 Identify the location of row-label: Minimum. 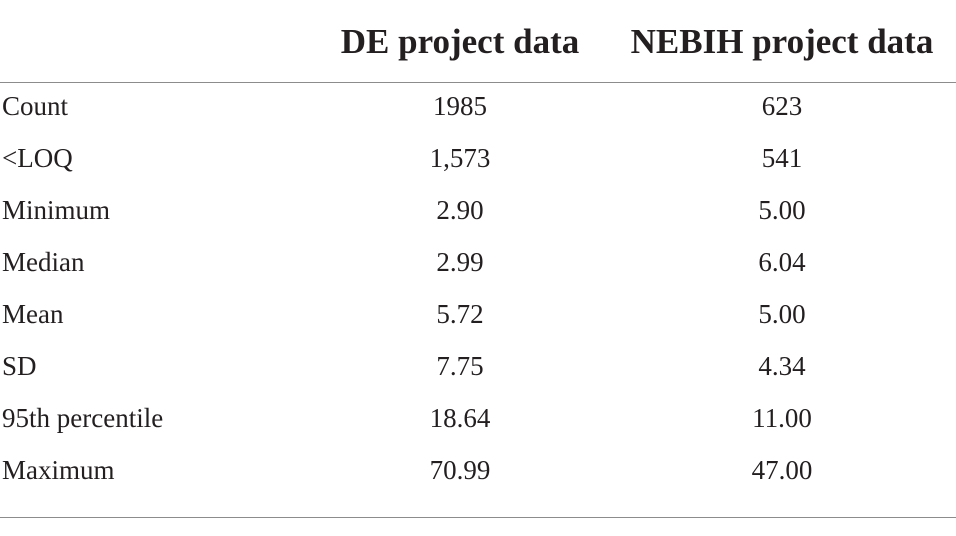
(56, 210).